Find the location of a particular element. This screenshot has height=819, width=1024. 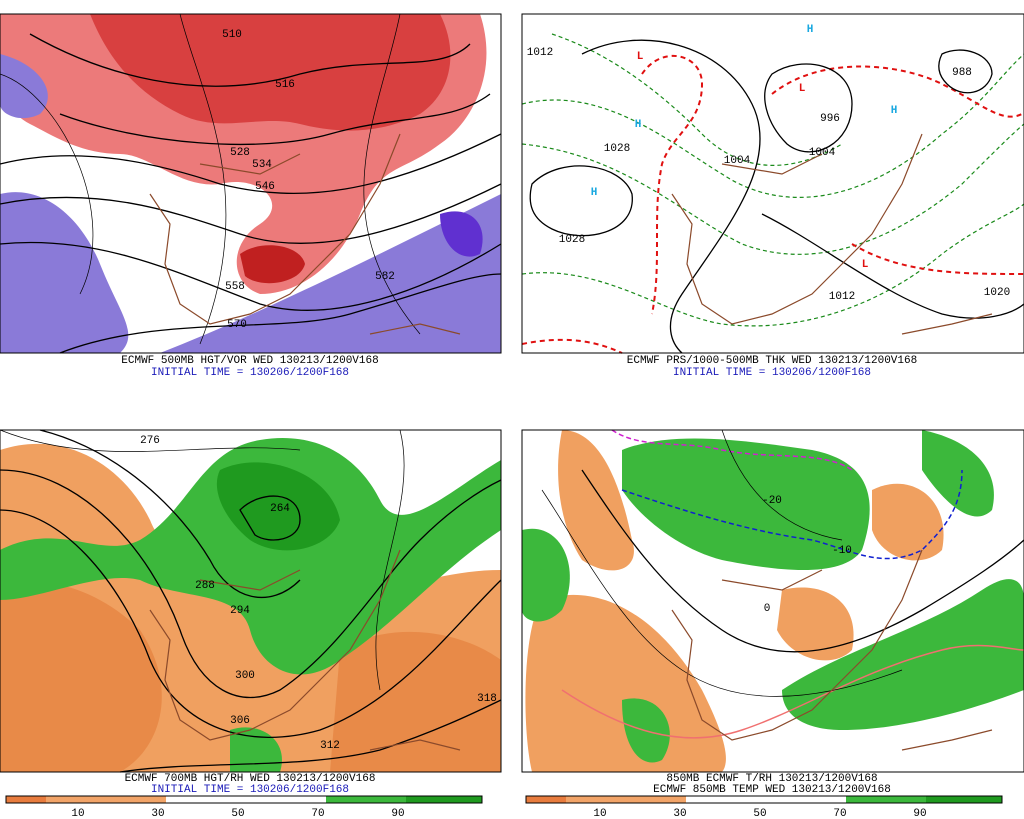

contour-label: 558 is located at coordinates (235, 287).